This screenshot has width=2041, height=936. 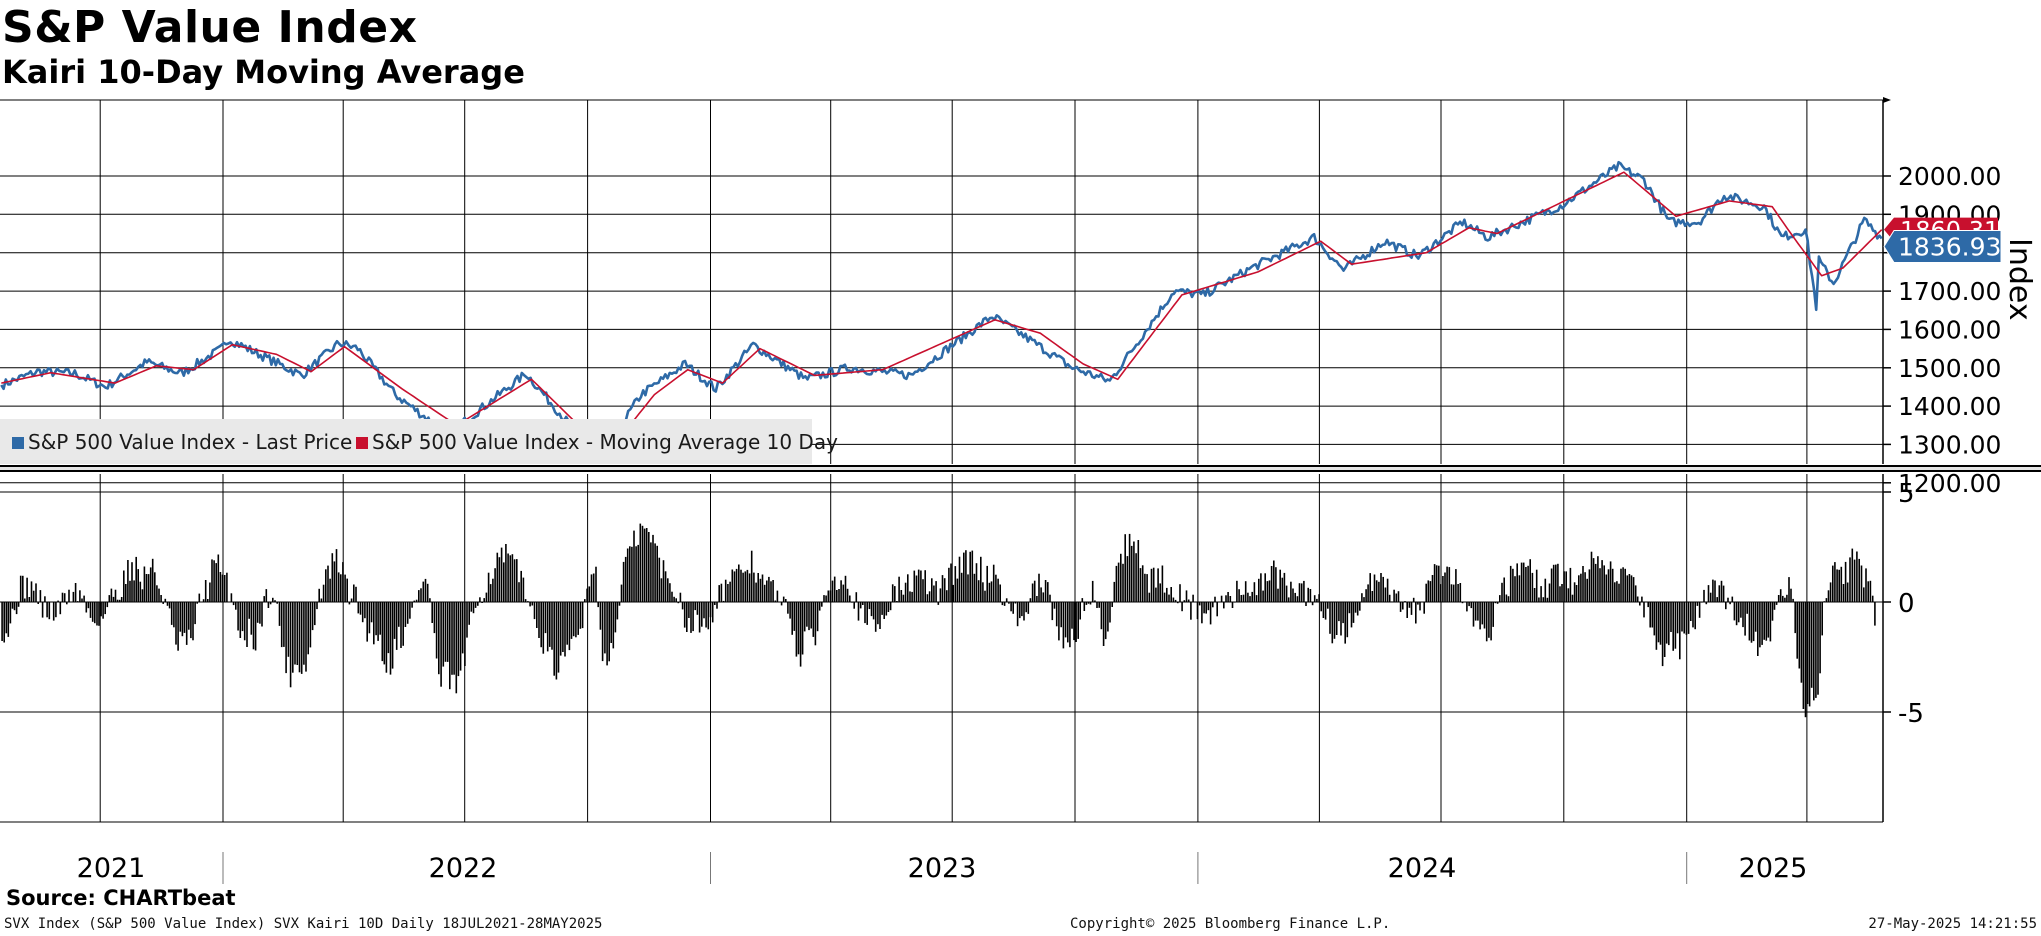 I want to click on legend-item-last-price: S&P 500 Value Index - Last Price, so click(x=182, y=441).